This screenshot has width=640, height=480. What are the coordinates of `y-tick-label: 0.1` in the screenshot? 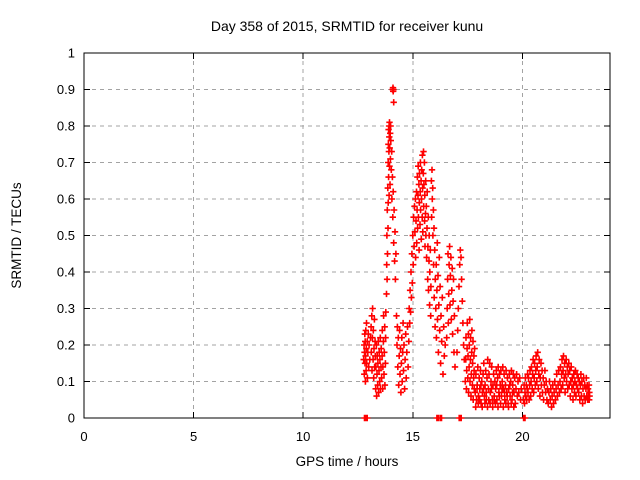 It's located at (66, 381).